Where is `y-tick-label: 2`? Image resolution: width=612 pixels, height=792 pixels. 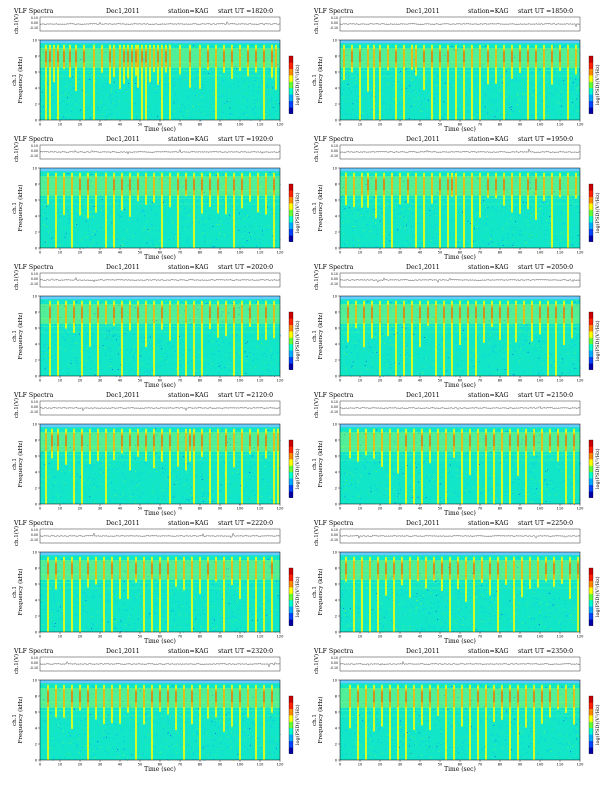 y-tick-label: 2 is located at coordinates (336, 232).